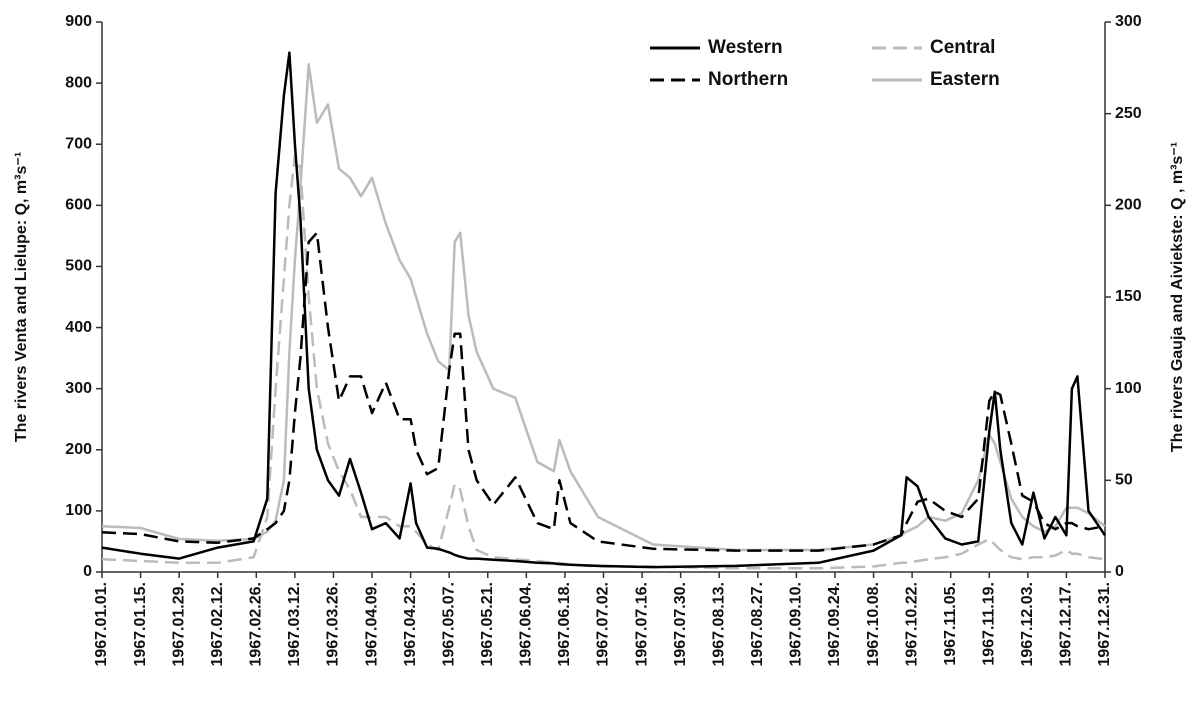  What do you see at coordinates (371, 624) in the screenshot?
I see `x-tick-label: 1967.04.09.` at bounding box center [371, 624].